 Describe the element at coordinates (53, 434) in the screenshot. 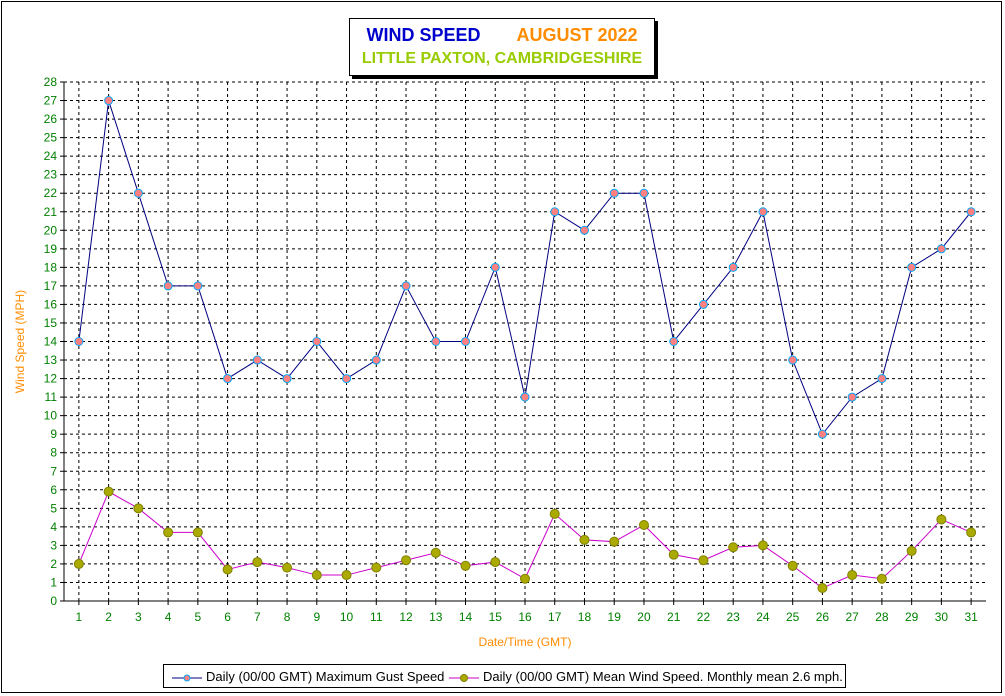

I see `y-tick-label: 9` at that location.